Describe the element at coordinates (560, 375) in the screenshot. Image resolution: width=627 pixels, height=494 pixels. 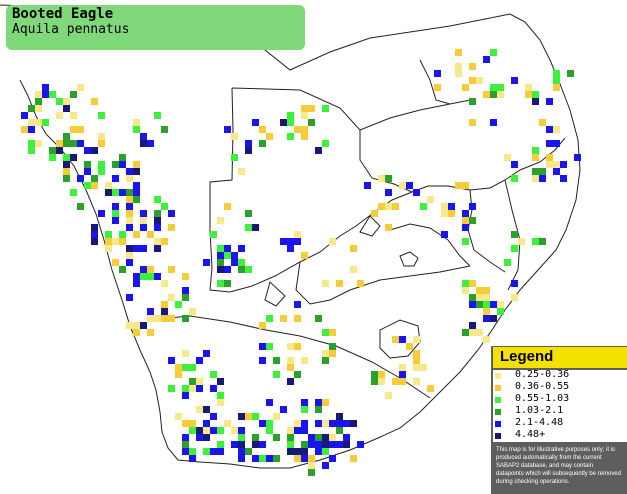
I see `legend-item: 0.25-0.36` at that location.